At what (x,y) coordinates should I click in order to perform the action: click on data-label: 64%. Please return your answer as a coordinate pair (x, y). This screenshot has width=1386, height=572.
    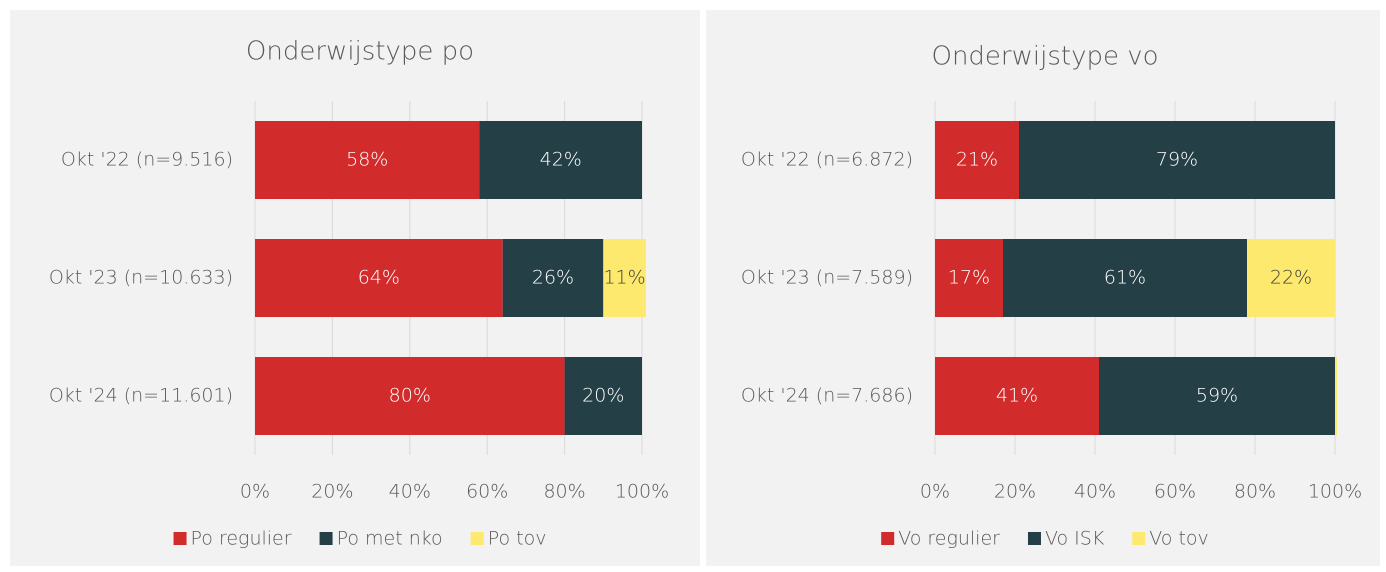
    Looking at the image, I should click on (379, 278).